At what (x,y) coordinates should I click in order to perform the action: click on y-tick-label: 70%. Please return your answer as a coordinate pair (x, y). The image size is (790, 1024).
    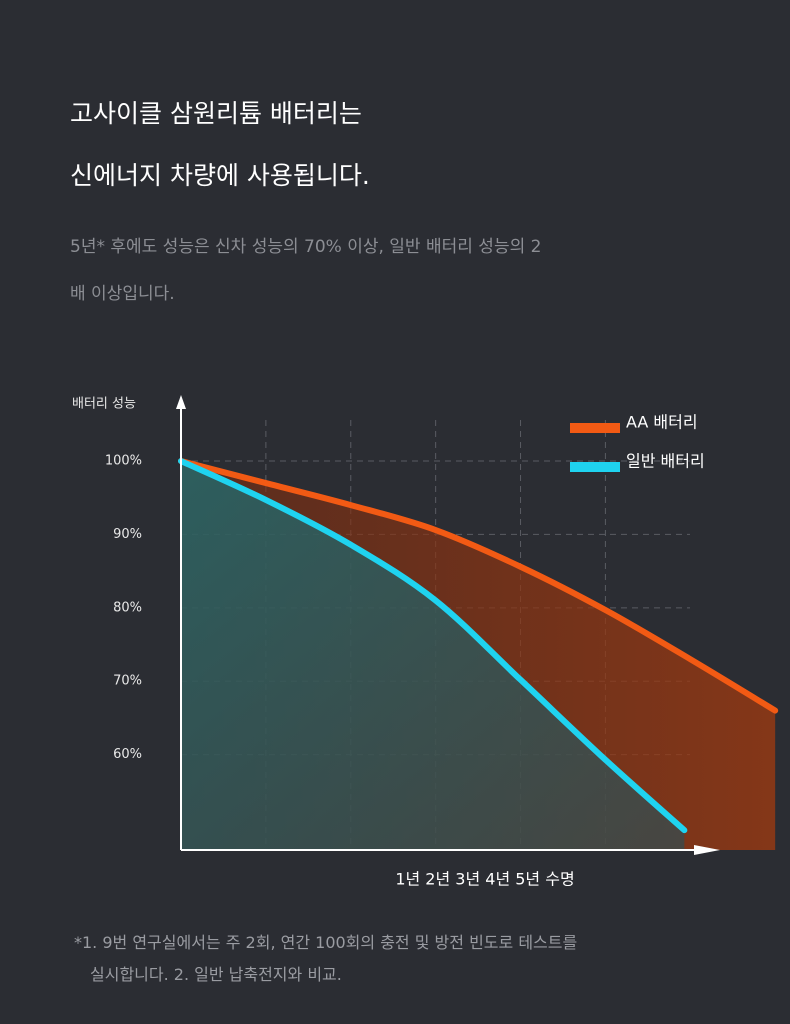
    Looking at the image, I should click on (127, 681).